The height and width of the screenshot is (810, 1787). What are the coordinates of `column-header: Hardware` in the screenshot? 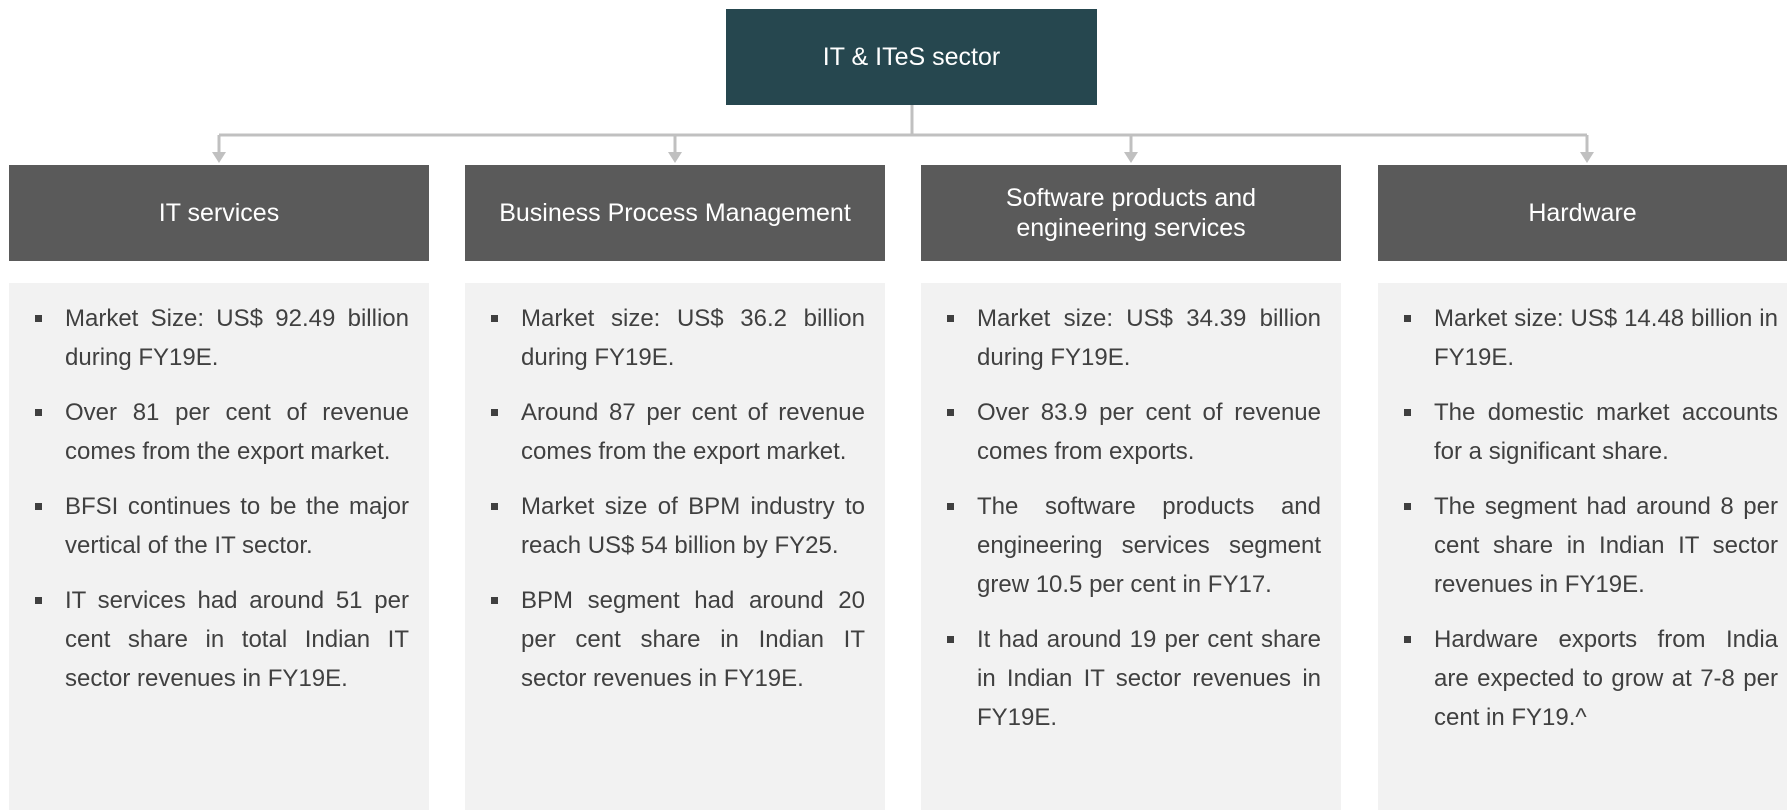 It's located at (1582, 213).